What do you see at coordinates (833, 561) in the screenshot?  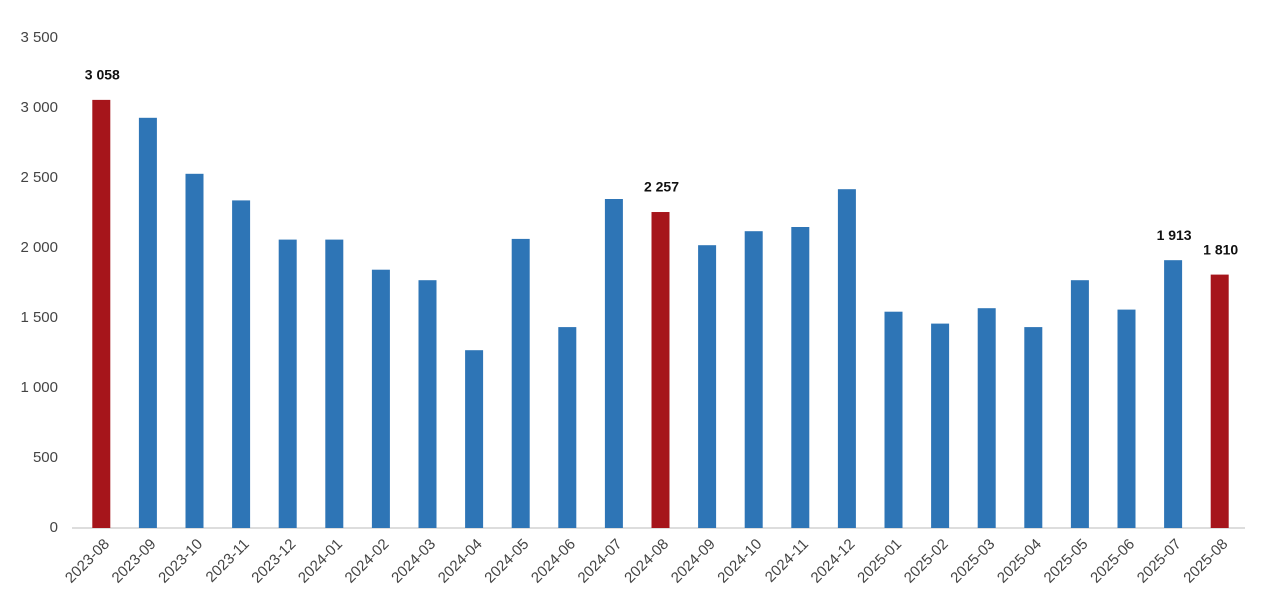 I see `x-tick-label: 2024-12` at bounding box center [833, 561].